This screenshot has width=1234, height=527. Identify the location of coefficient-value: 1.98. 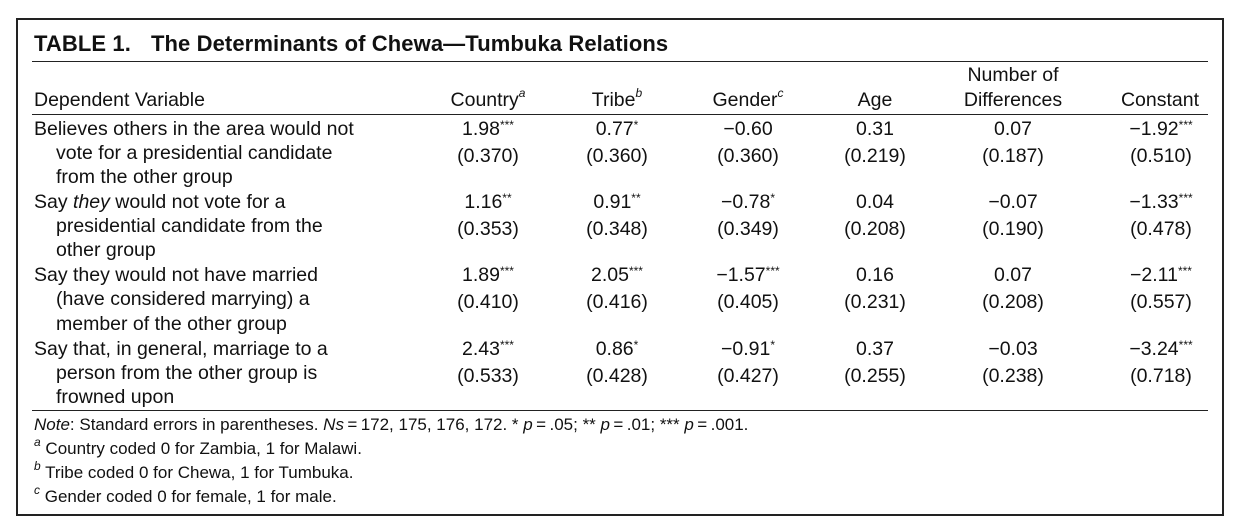
(481, 129).